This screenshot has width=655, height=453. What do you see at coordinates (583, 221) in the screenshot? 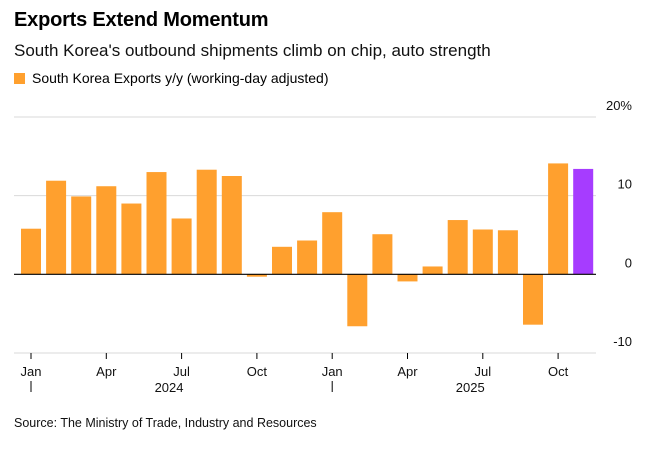
I see `bar-highlight` at bounding box center [583, 221].